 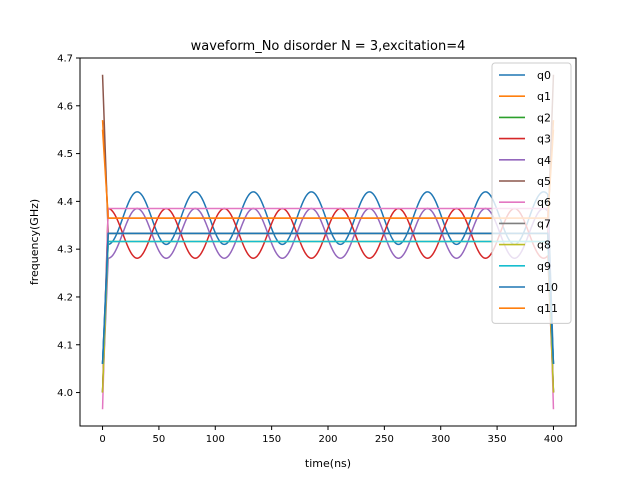 What do you see at coordinates (328, 463) in the screenshot?
I see `x-axis-title: time(ns)` at bounding box center [328, 463].